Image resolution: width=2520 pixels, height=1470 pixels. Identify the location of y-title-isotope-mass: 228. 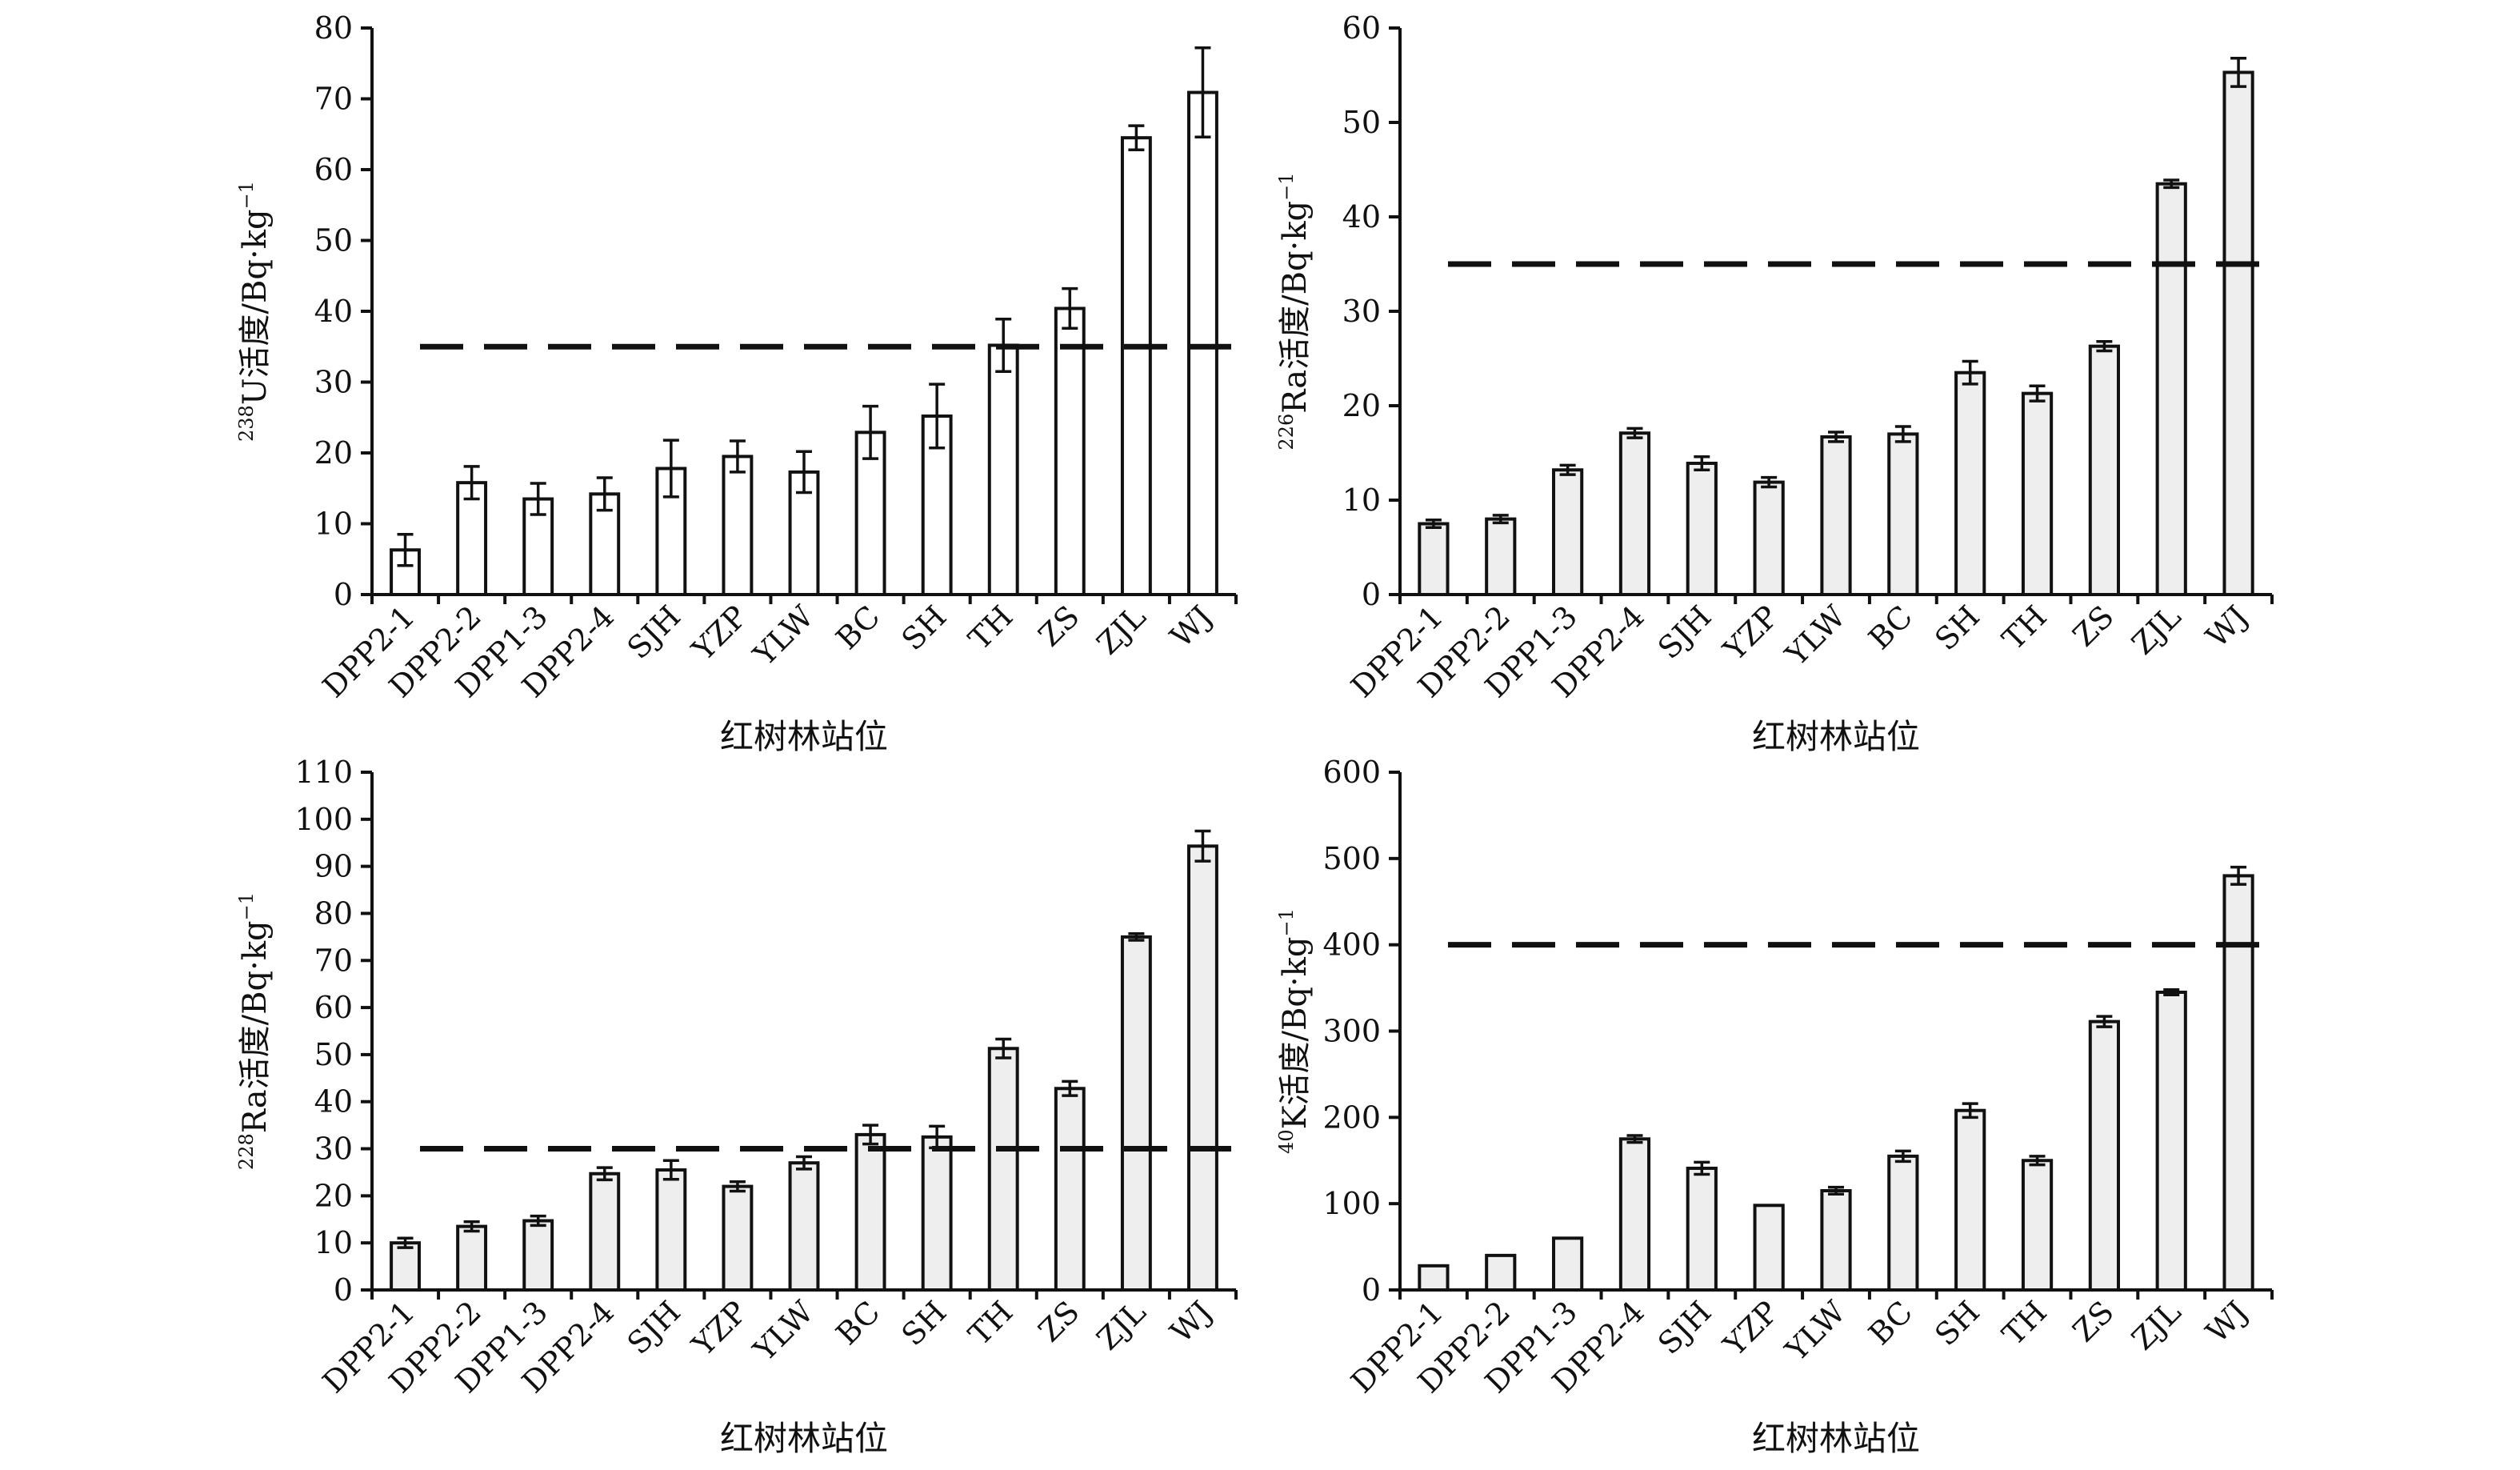
(246, 1151).